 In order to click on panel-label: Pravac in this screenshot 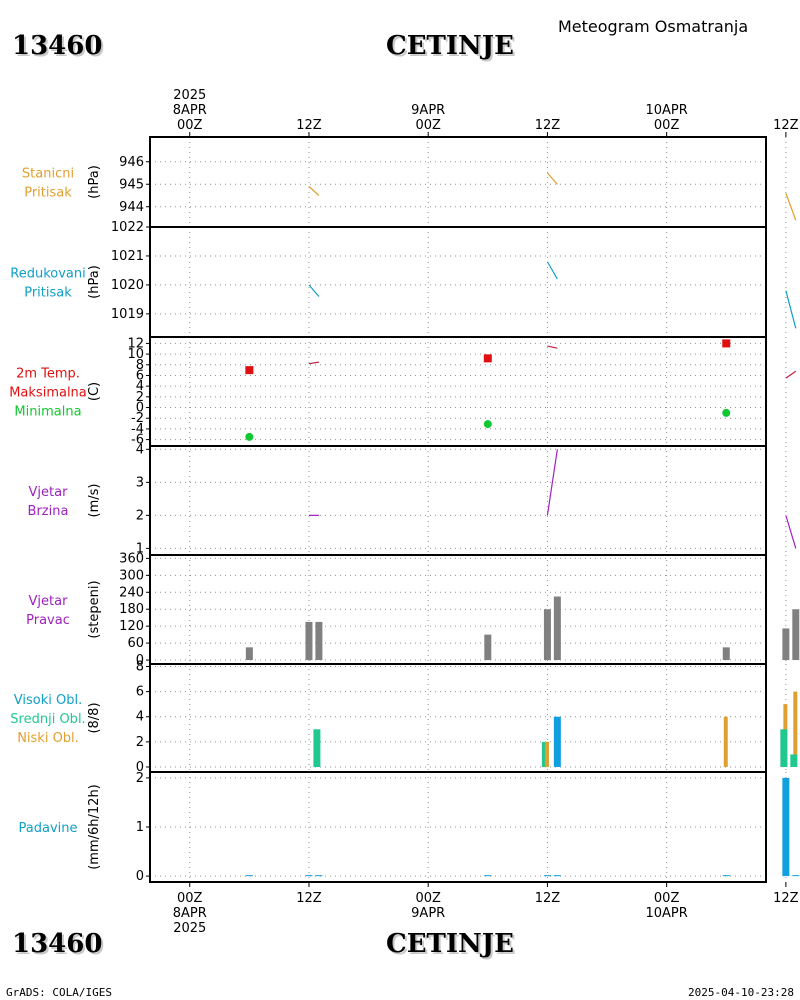, I will do `click(48, 620)`.